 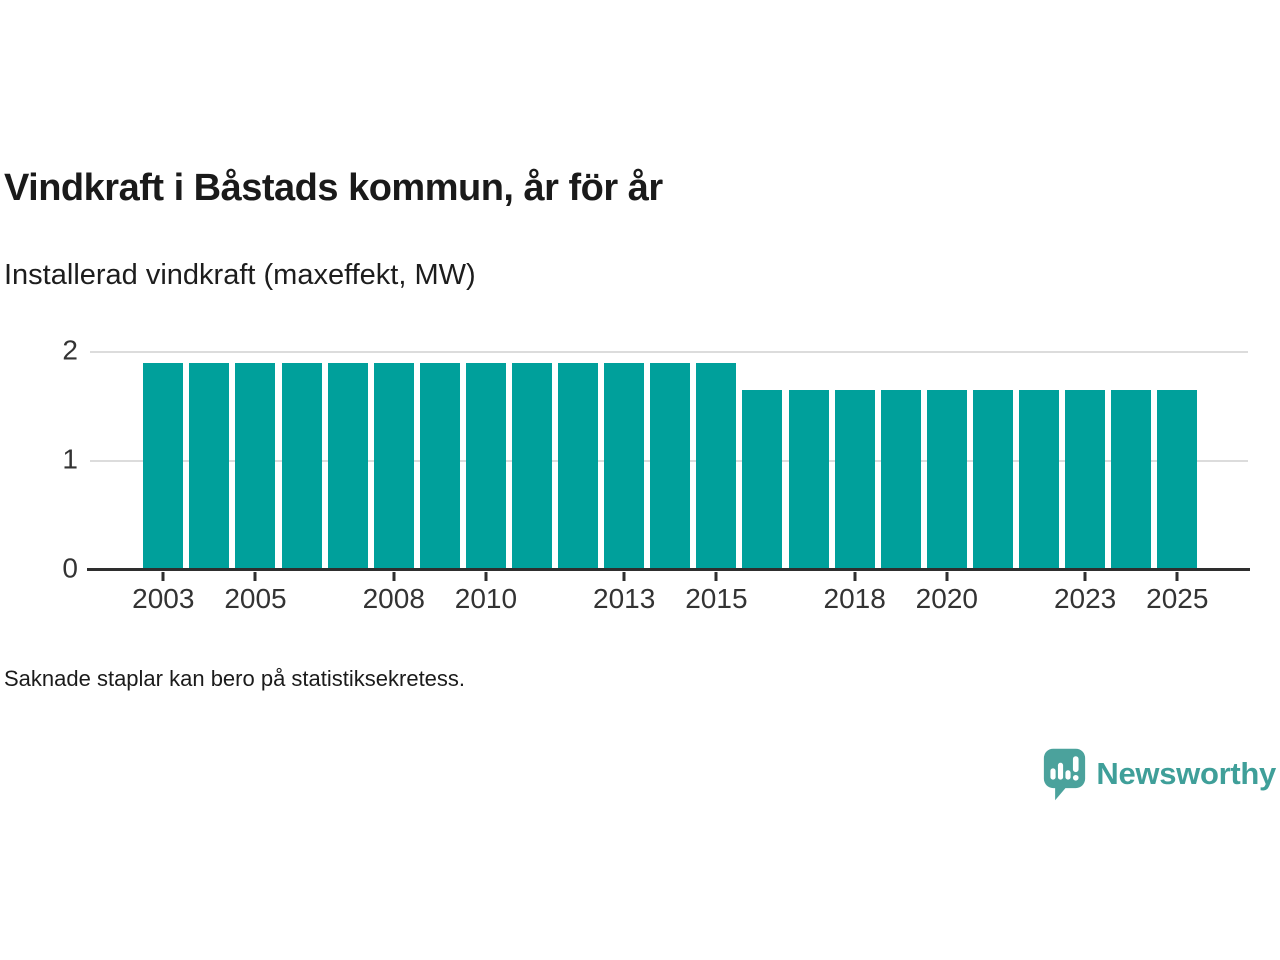 What do you see at coordinates (992, 480) in the screenshot?
I see `bar-2021` at bounding box center [992, 480].